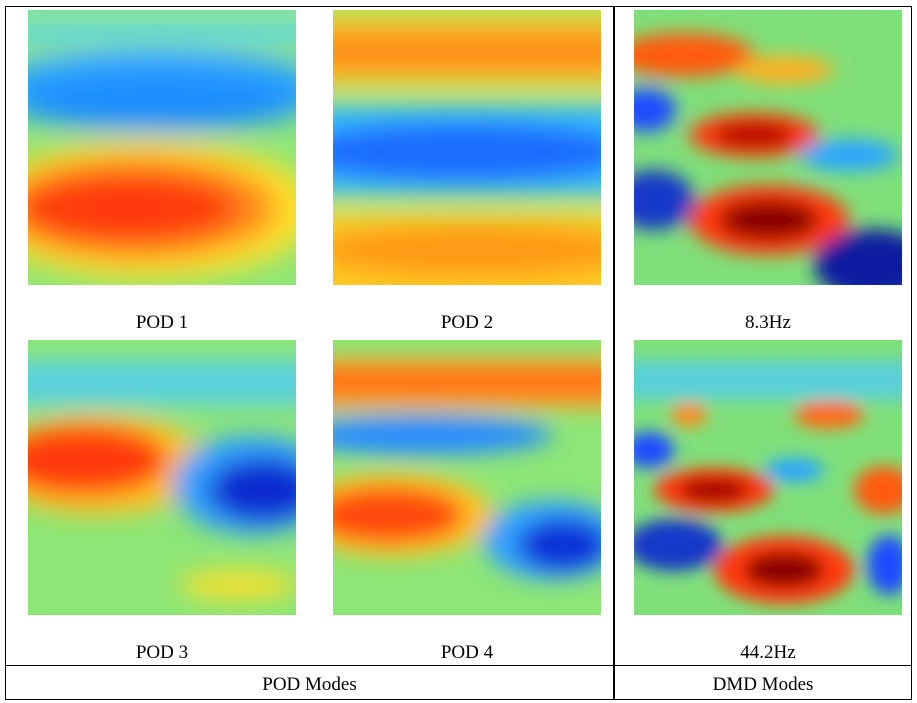  I want to click on pod-2-caption: POD 2, so click(467, 322).